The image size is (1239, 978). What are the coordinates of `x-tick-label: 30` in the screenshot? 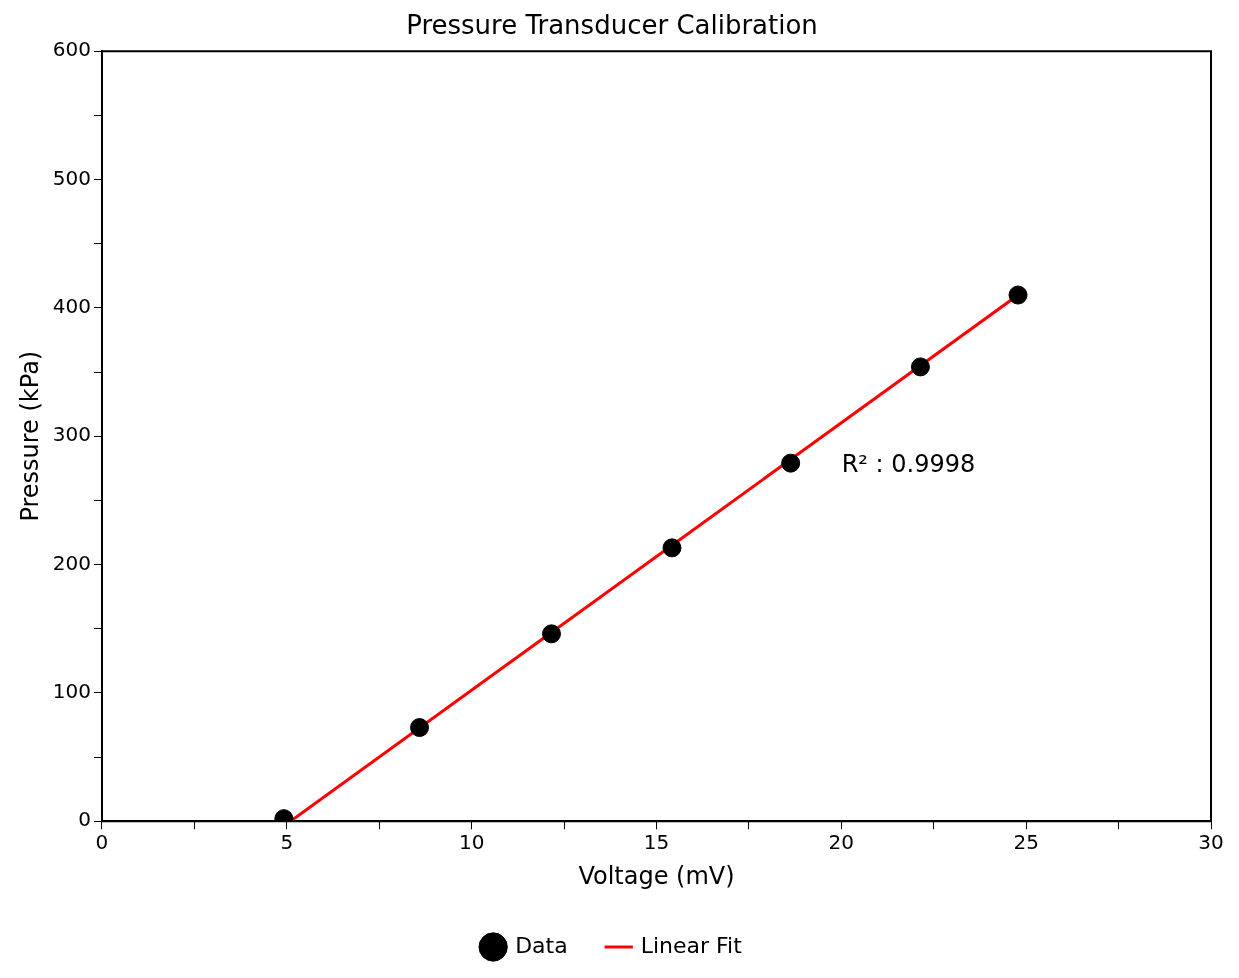 It's located at (1211, 842).